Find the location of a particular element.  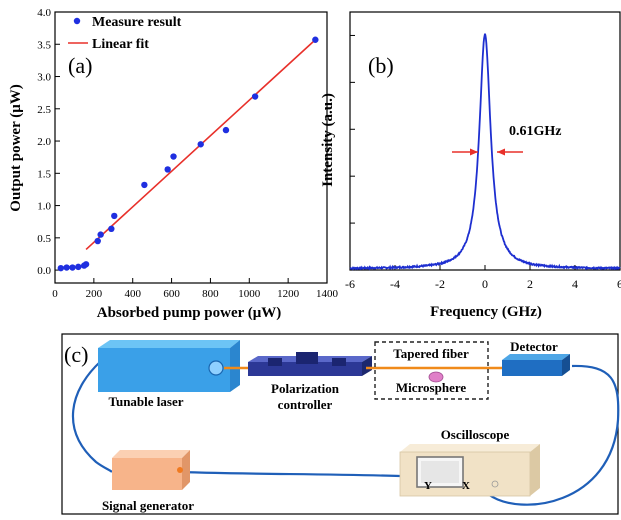

tapered-fiber-label: Tapered fiber is located at coordinates (431, 353).